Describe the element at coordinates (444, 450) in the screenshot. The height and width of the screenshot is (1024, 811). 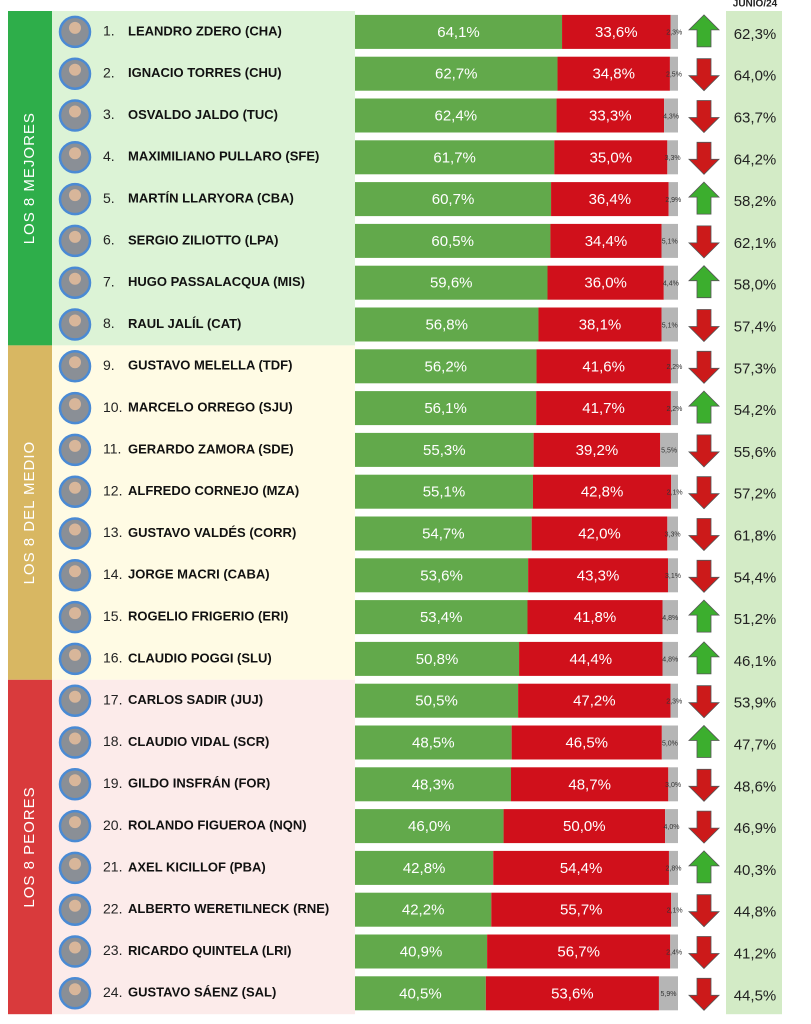
I see `bar-label: 55,3%` at that location.